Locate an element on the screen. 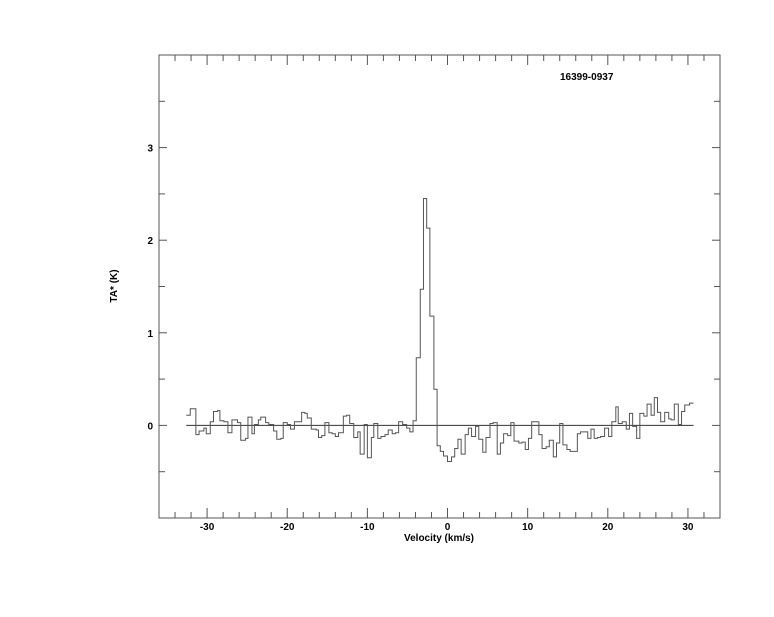 The width and height of the screenshot is (774, 617). y-tick-label: 2 is located at coordinates (150, 241).